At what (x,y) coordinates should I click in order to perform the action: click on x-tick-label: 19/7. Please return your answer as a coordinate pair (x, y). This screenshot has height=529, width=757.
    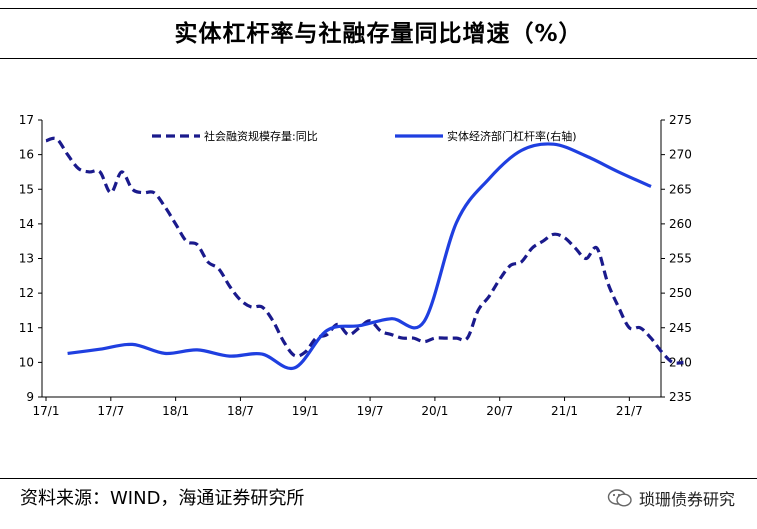
    Looking at the image, I should click on (370, 411).